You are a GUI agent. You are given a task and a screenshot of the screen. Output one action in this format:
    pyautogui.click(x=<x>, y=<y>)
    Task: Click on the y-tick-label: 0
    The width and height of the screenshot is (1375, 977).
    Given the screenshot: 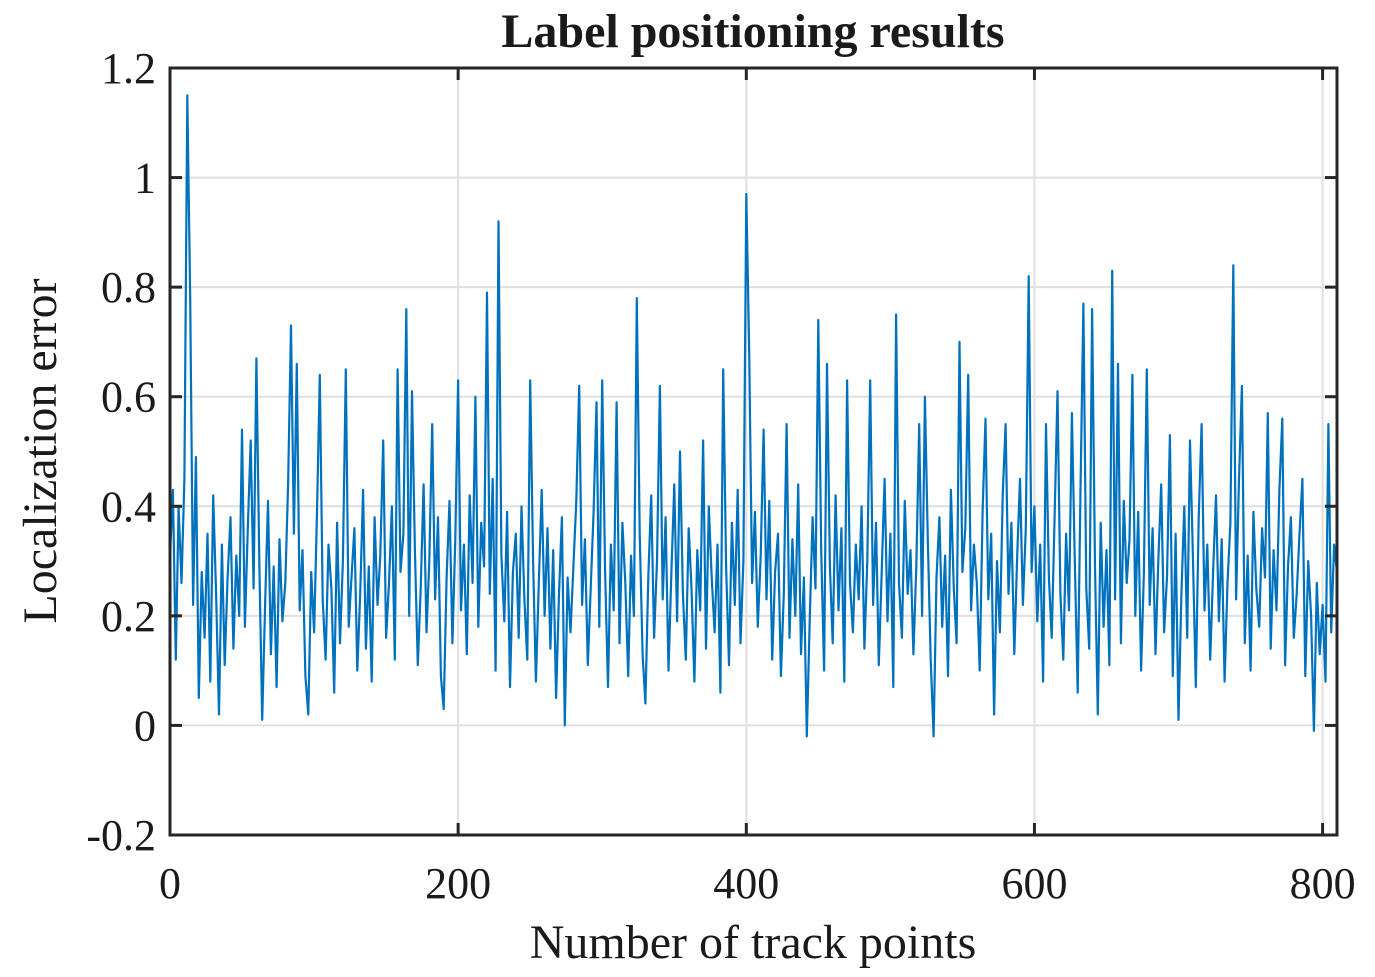 What is the action you would take?
    pyautogui.click(x=145, y=725)
    